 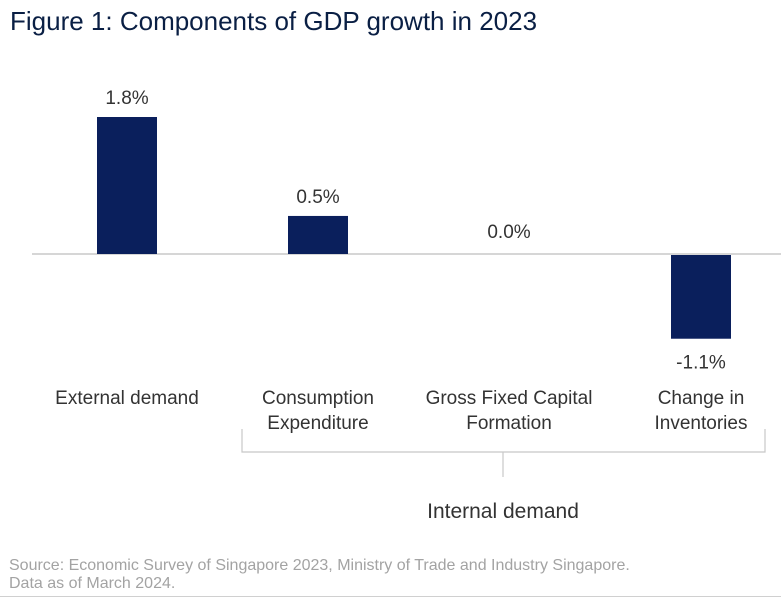 What do you see at coordinates (390, 596) in the screenshot?
I see `bottom-divider` at bounding box center [390, 596].